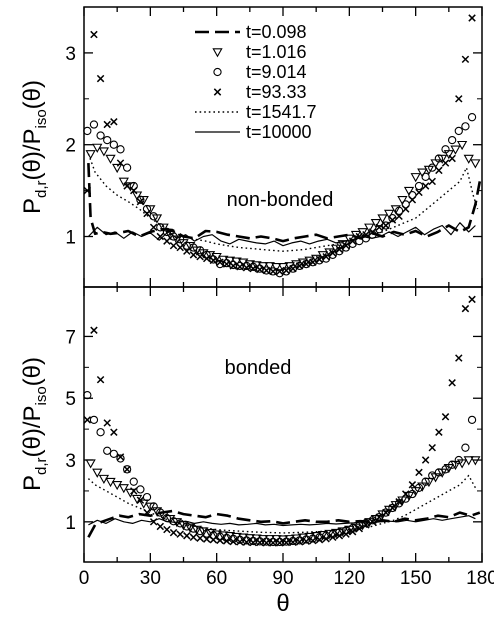  Describe the element at coordinates (41, 190) in the screenshot. I see `ylabel-top-sub1: d,r` at that location.